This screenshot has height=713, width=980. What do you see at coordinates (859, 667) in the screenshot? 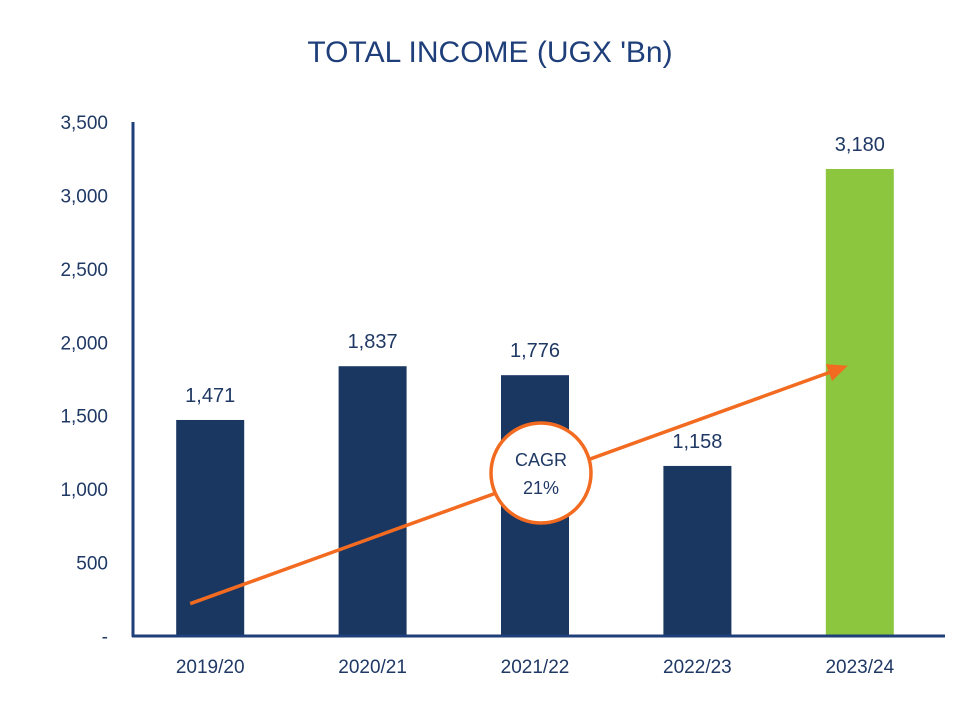
I see `x-tick-label: 2023/24` at bounding box center [859, 667].